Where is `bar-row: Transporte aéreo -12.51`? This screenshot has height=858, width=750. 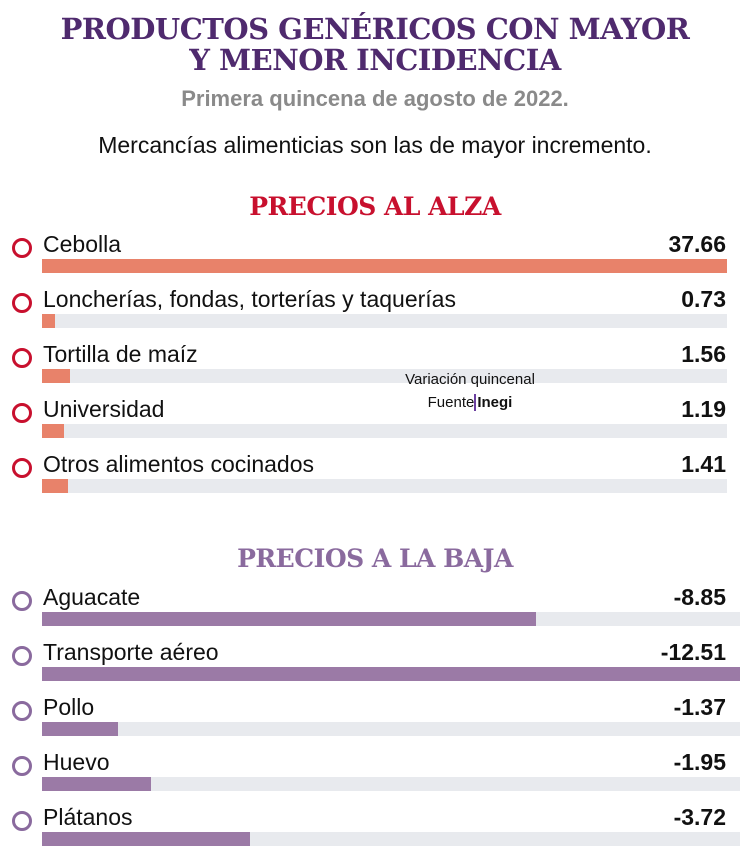 bar-row: Transporte aéreo -12.51 is located at coordinates (376, 664).